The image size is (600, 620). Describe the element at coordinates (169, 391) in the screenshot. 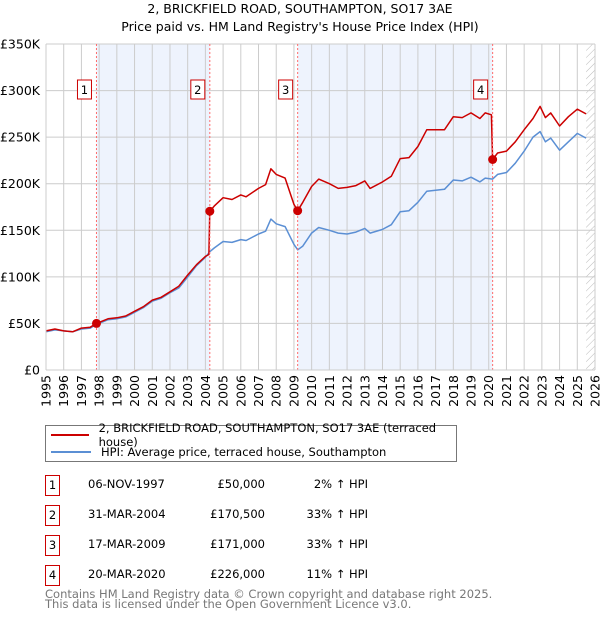

I see `x-tick-label: 2002` at that location.